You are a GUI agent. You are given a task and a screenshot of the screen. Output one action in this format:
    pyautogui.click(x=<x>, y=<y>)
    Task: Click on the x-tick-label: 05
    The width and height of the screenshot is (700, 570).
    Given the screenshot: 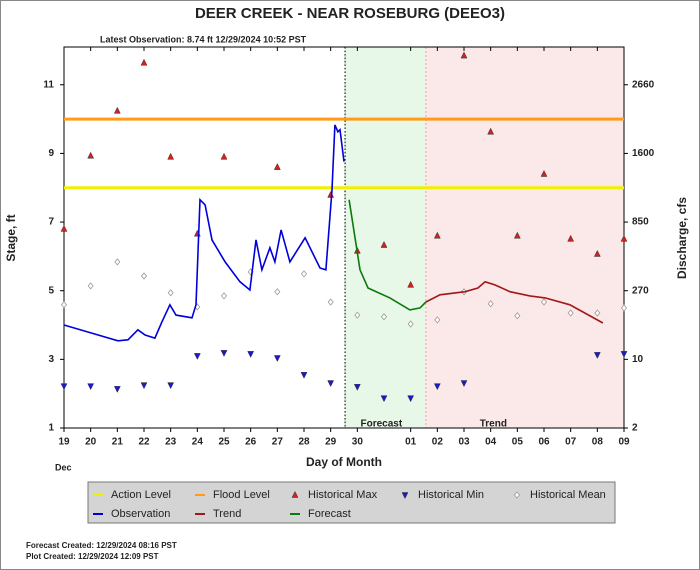 What is the action you would take?
    pyautogui.click(x=518, y=442)
    